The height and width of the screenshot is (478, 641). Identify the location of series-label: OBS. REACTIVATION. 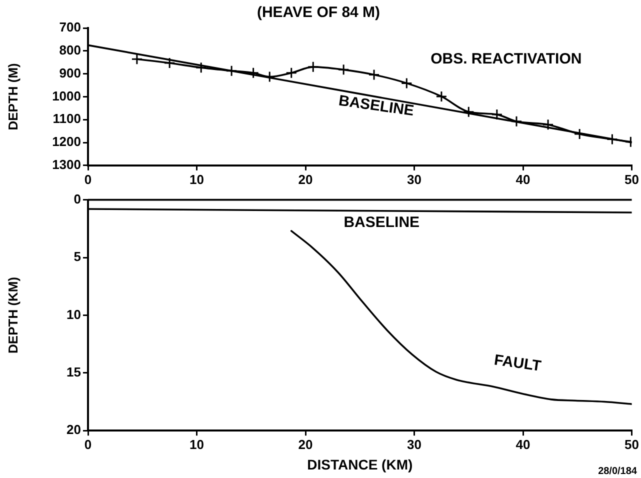
(506, 59).